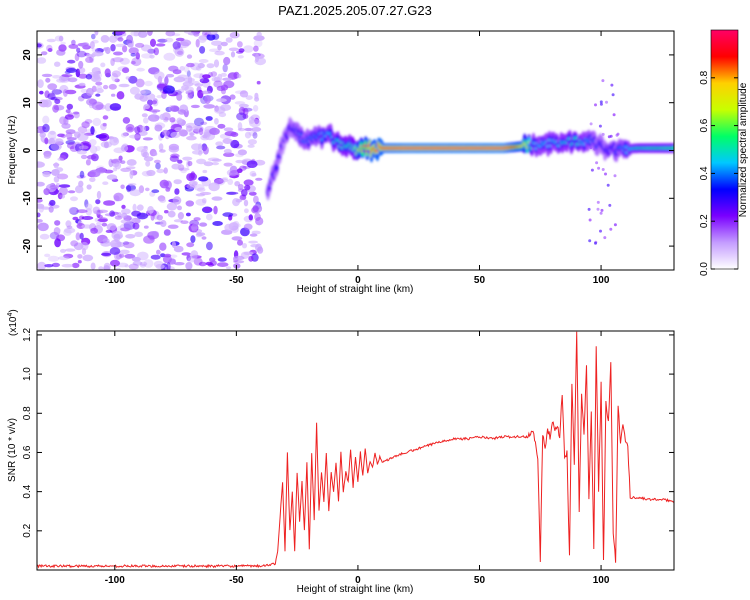  What do you see at coordinates (469, 158) in the screenshot?
I see `heatmap-signal-ridge` at bounding box center [469, 158].